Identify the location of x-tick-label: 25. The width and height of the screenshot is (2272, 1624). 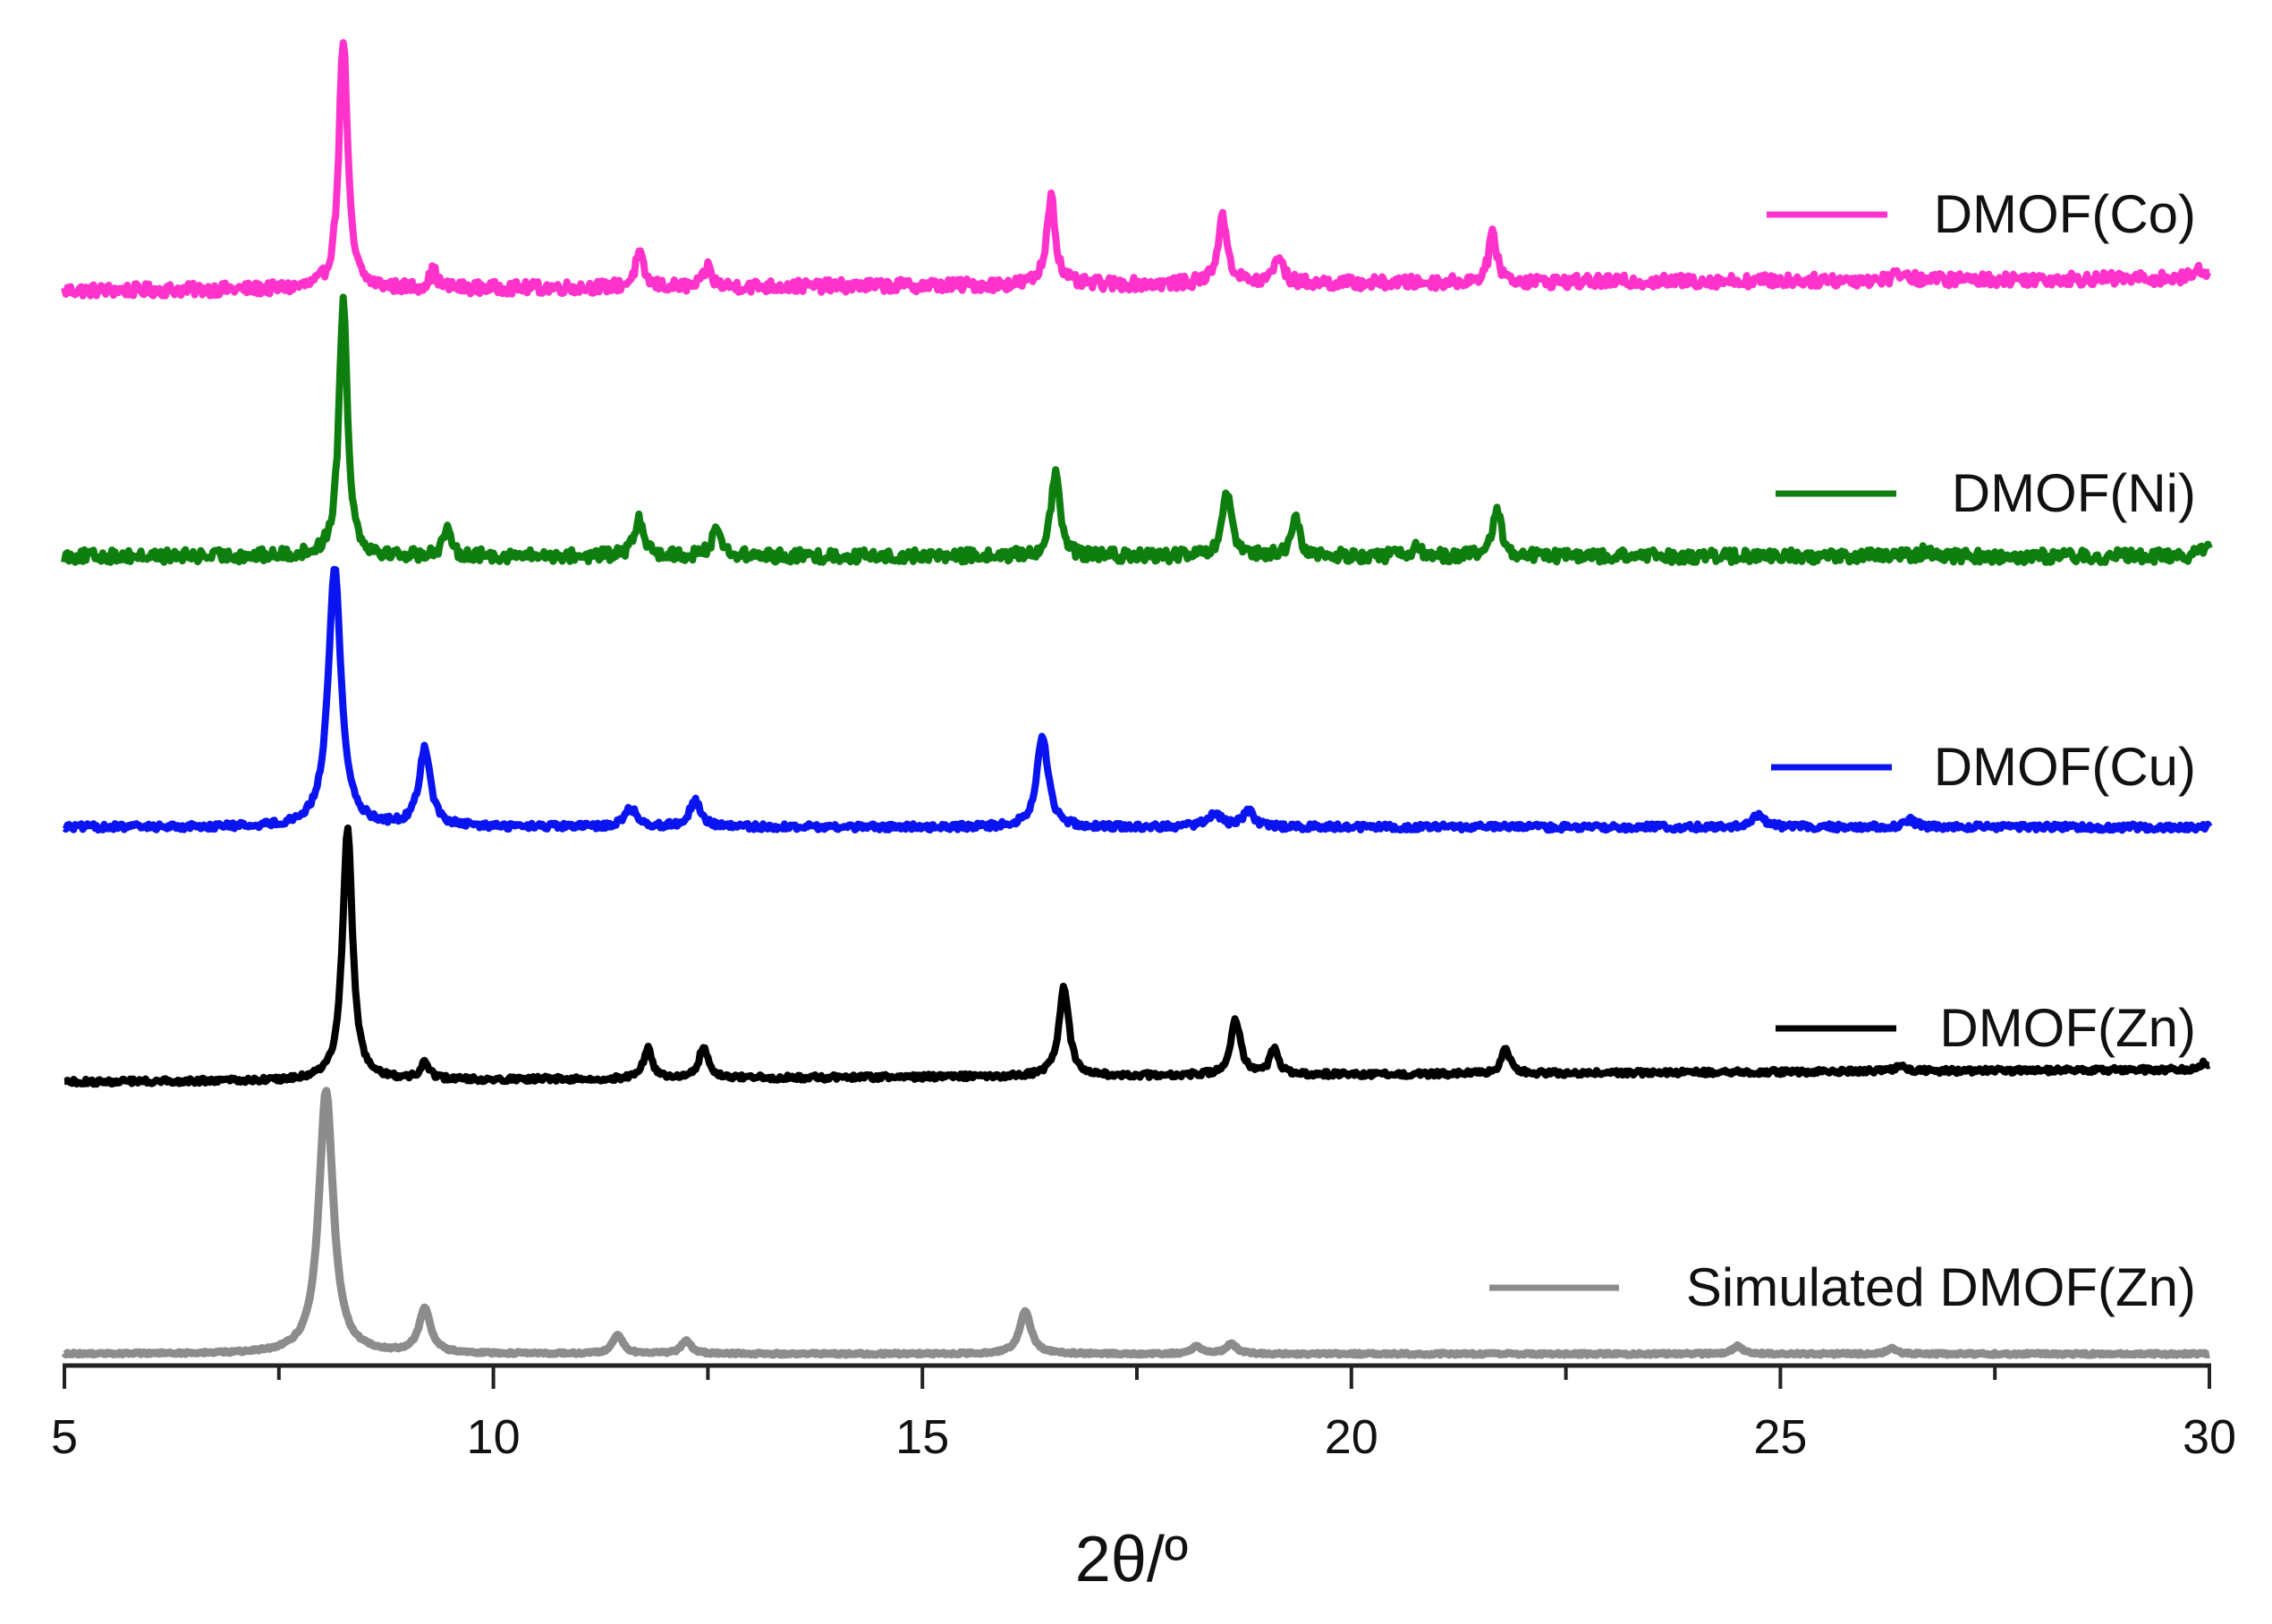
(1780, 1437).